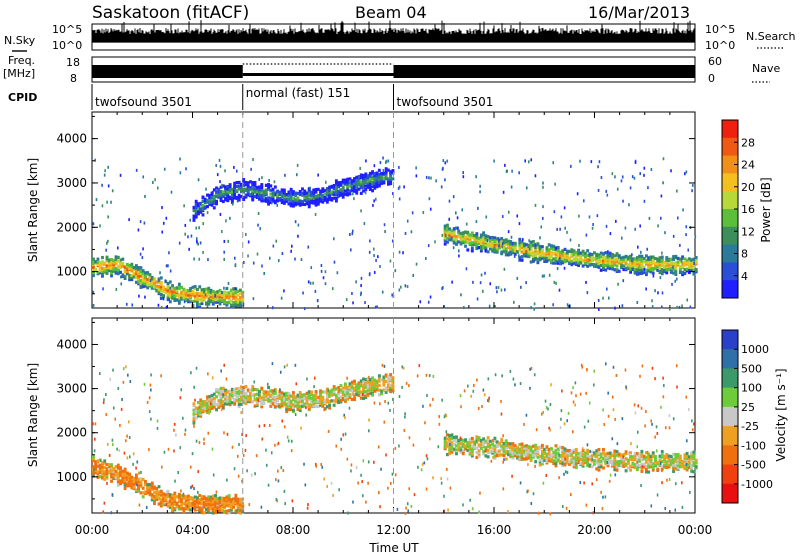  What do you see at coordinates (445, 102) in the screenshot?
I see `cpid-segment-label: twofsound 3501` at bounding box center [445, 102].